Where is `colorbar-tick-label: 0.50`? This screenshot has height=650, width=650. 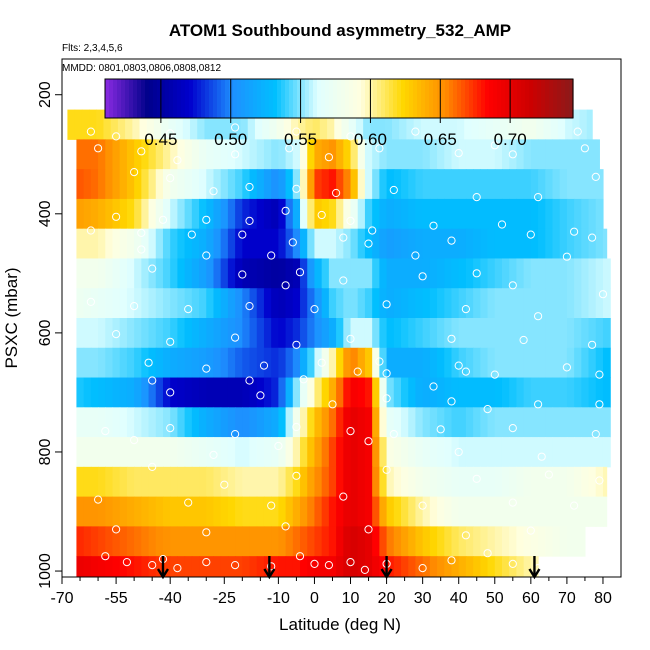 colorbar-tick-label: 0.50 is located at coordinates (230, 139).